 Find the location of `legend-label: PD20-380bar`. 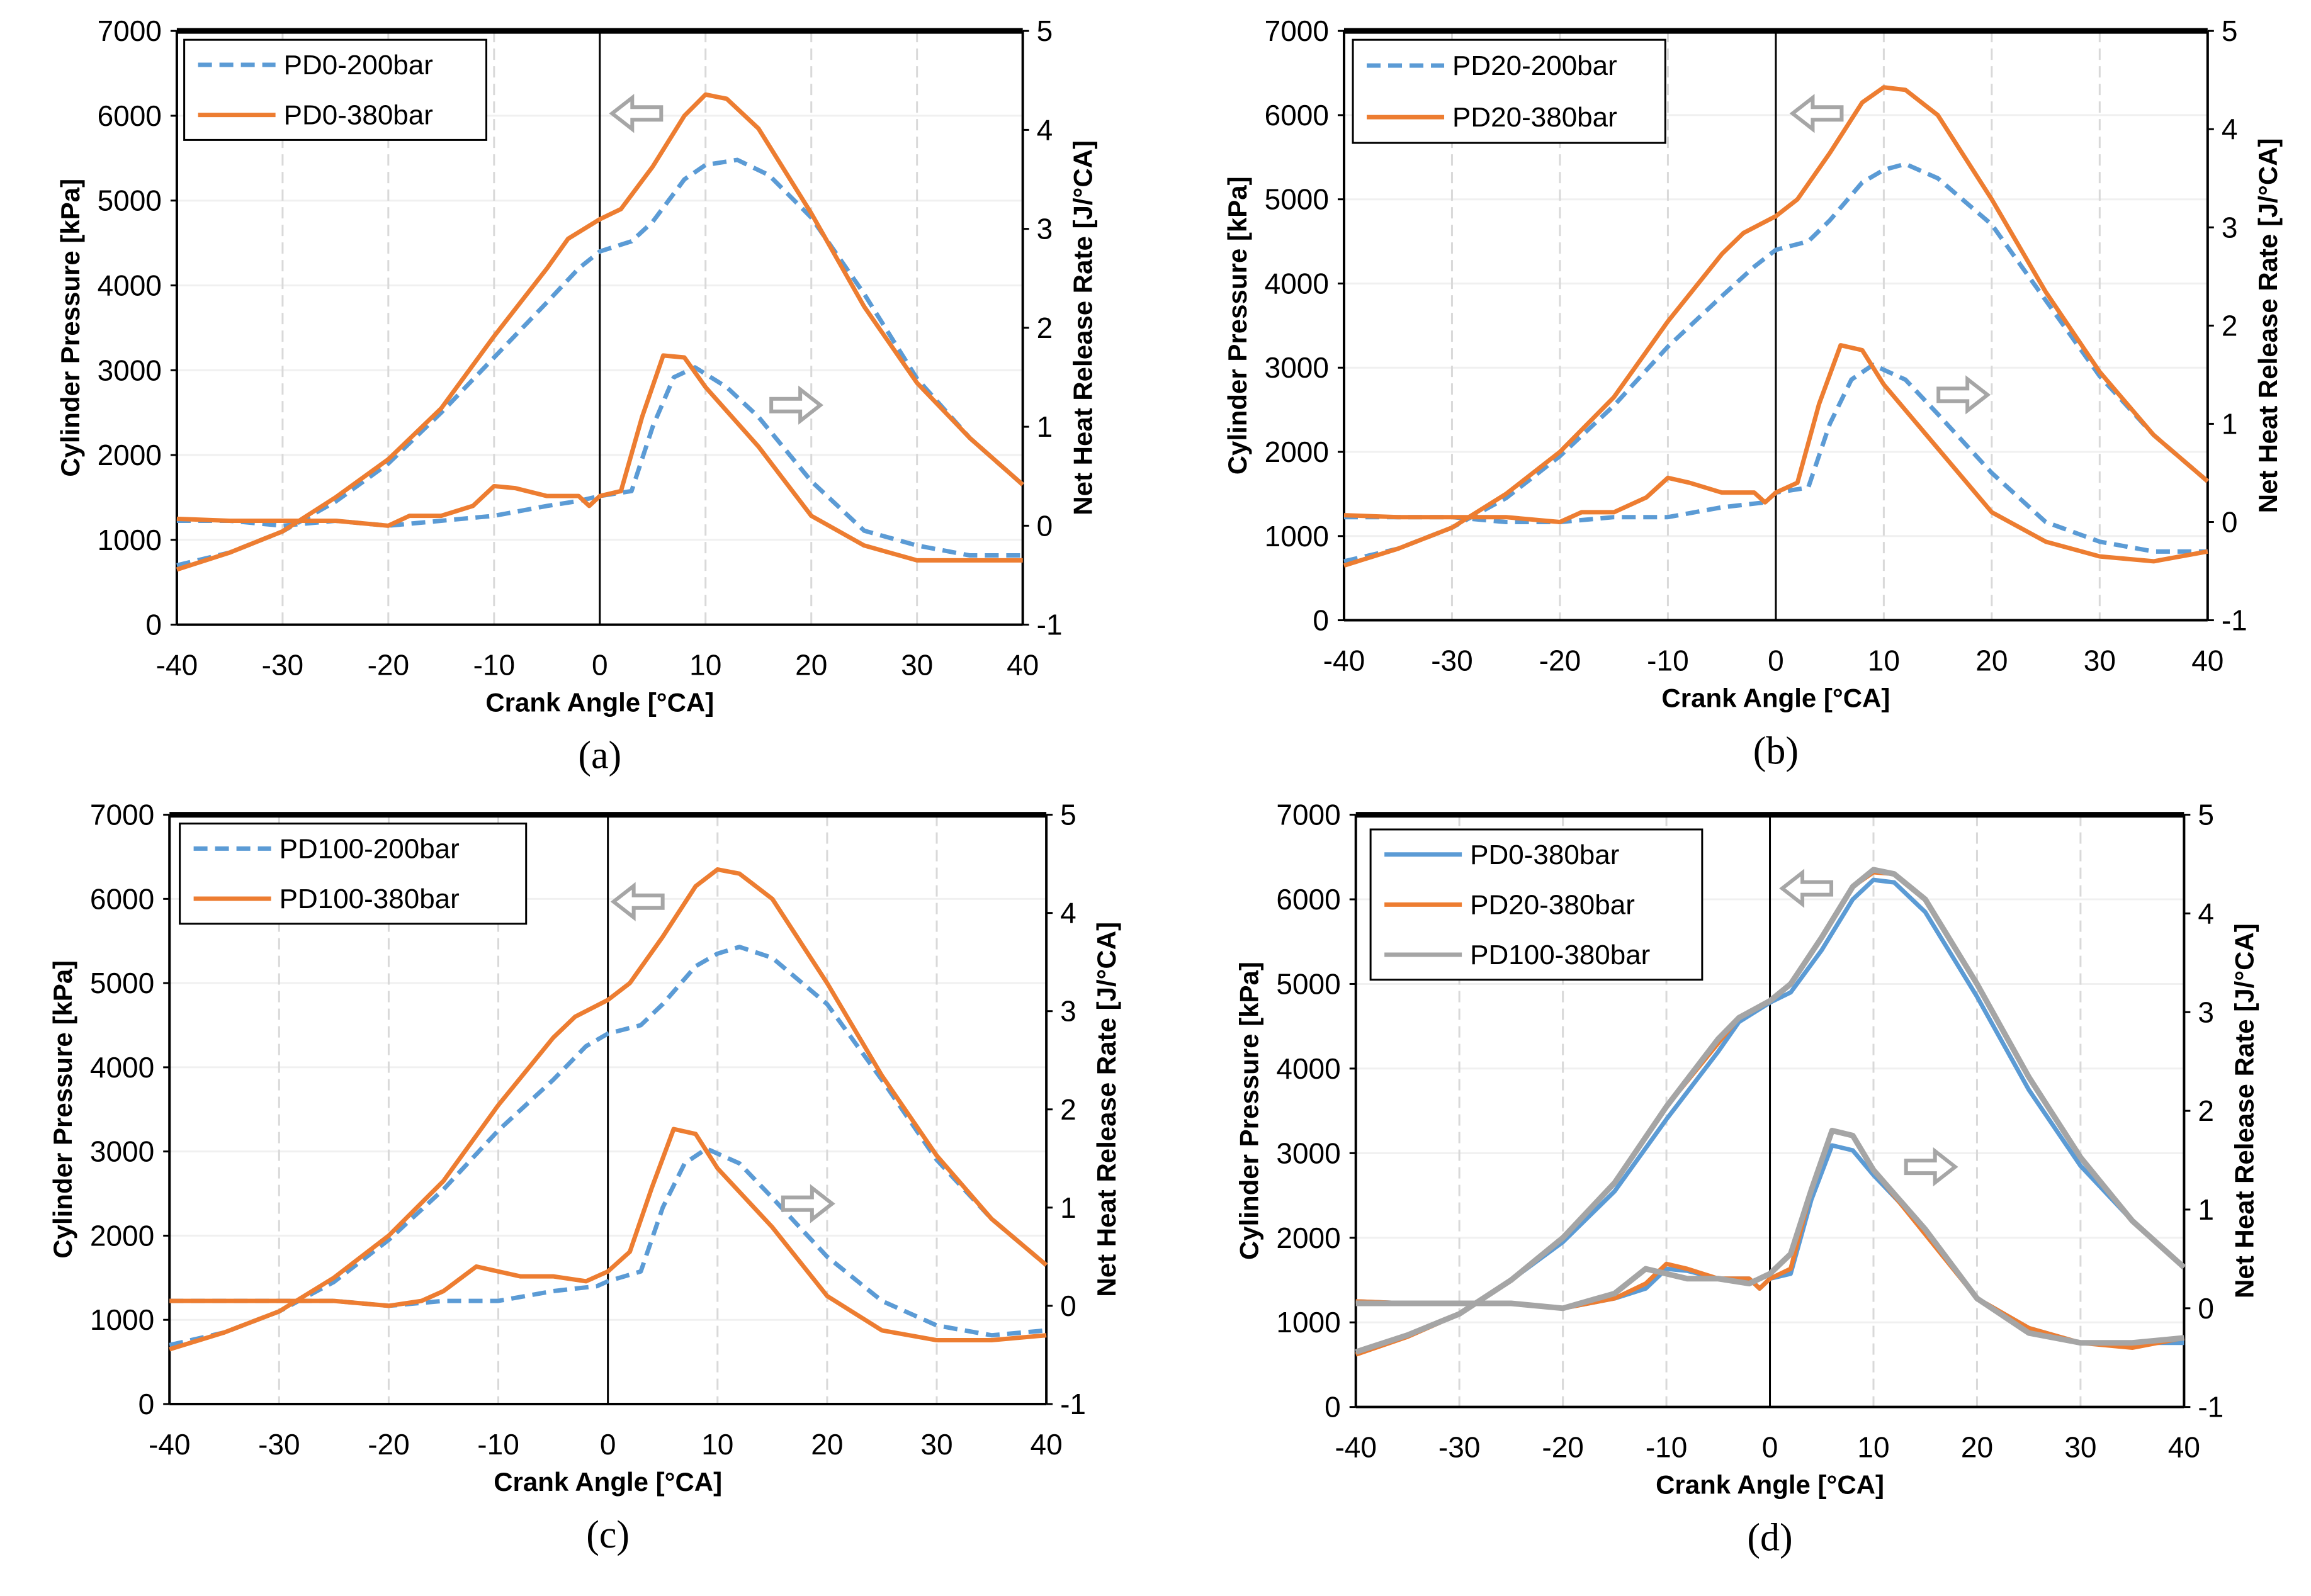

legend-label: PD20-380bar is located at coordinates (1534, 117).